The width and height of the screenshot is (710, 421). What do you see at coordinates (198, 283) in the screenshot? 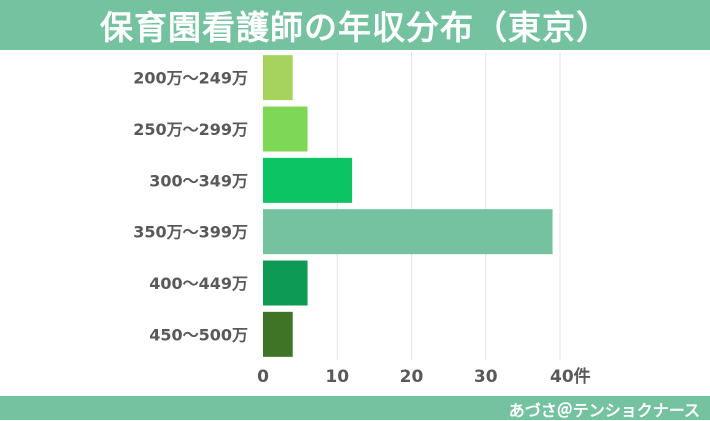
I see `category-label: 400～449万` at bounding box center [198, 283].